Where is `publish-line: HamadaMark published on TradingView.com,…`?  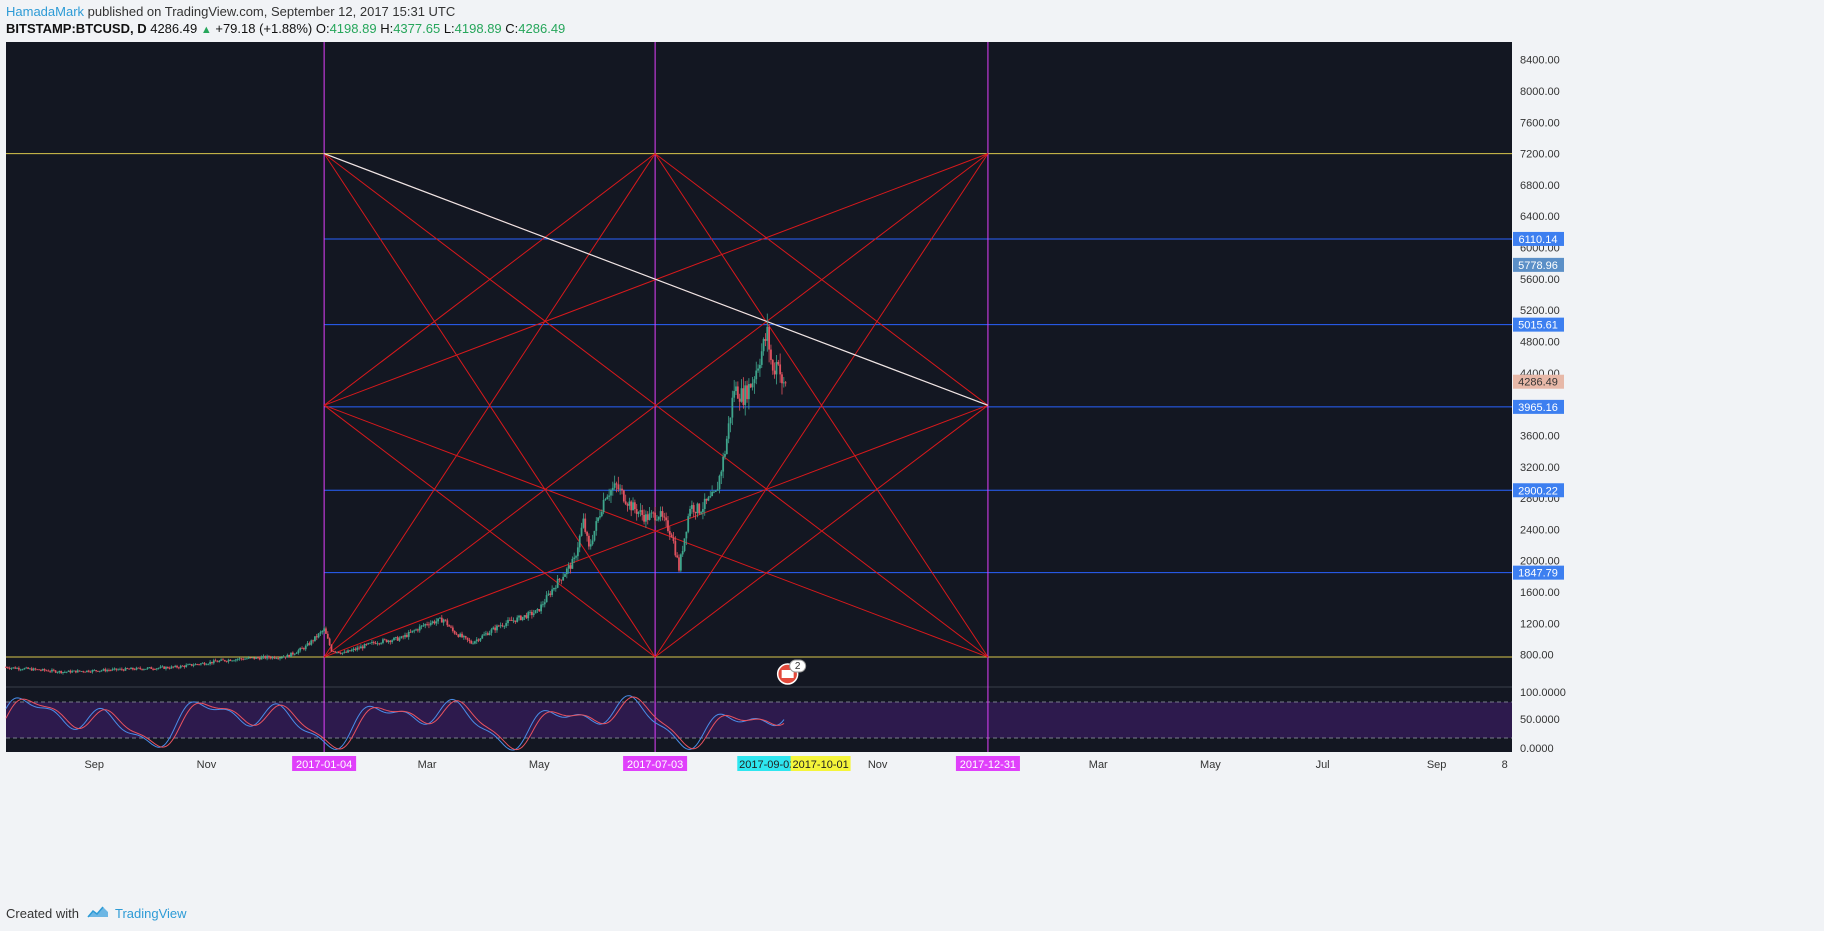
publish-line: HamadaMark published on TradingView.com,… is located at coordinates (230, 11).